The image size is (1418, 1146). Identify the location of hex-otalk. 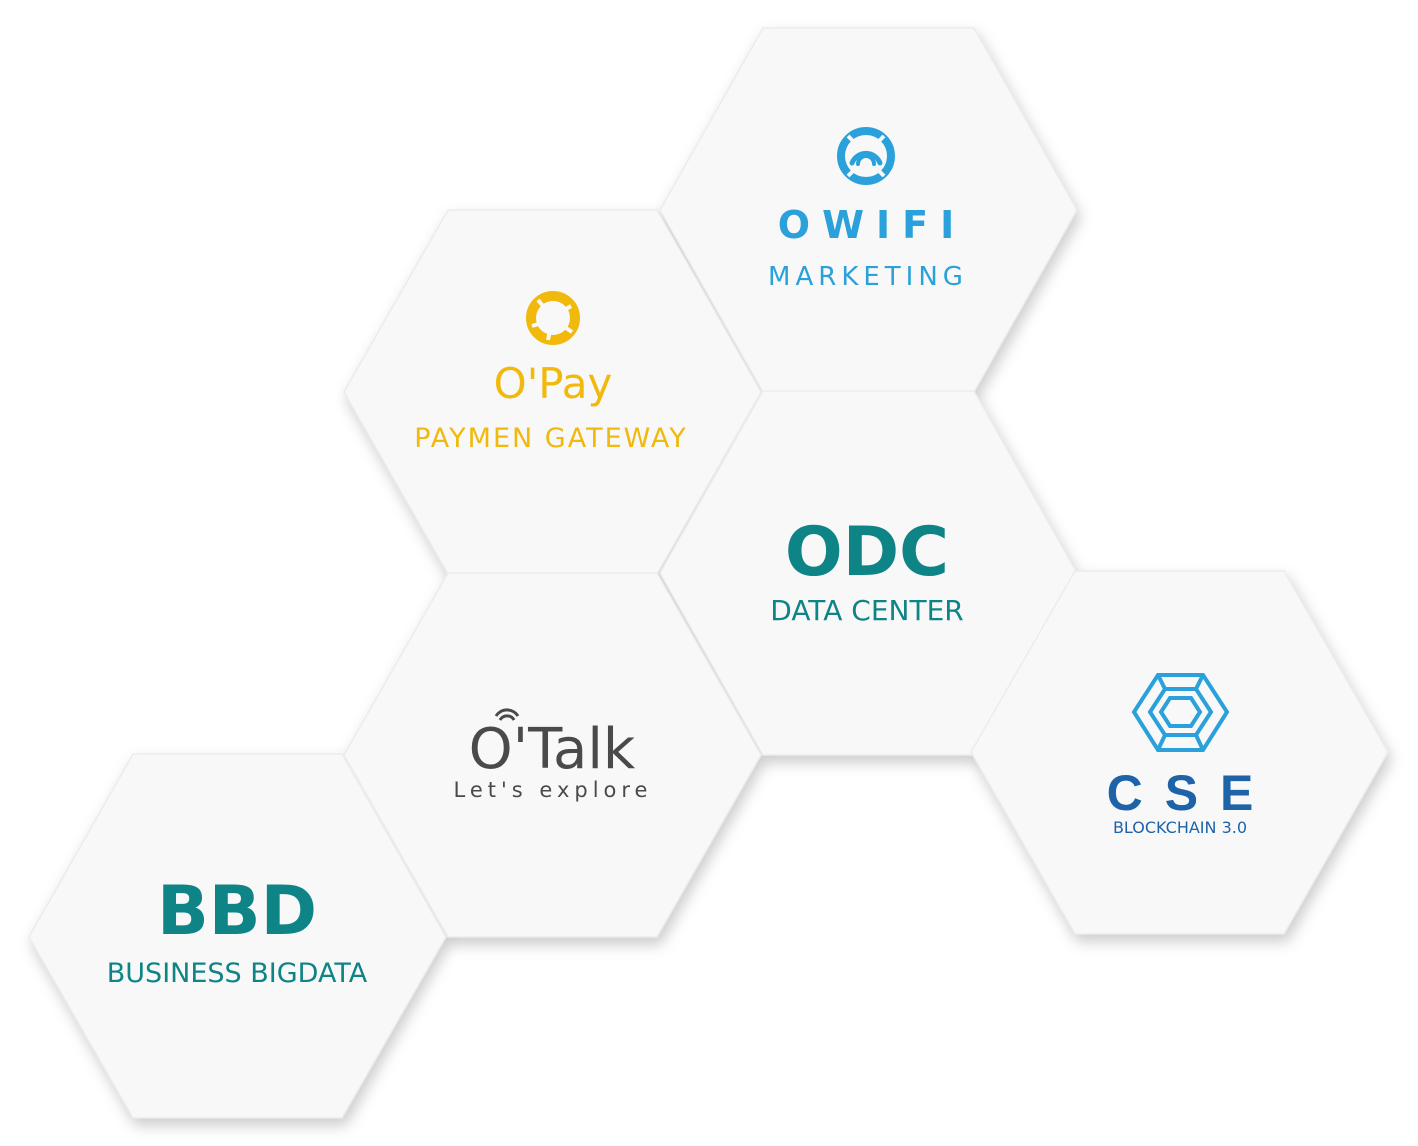
(552, 755).